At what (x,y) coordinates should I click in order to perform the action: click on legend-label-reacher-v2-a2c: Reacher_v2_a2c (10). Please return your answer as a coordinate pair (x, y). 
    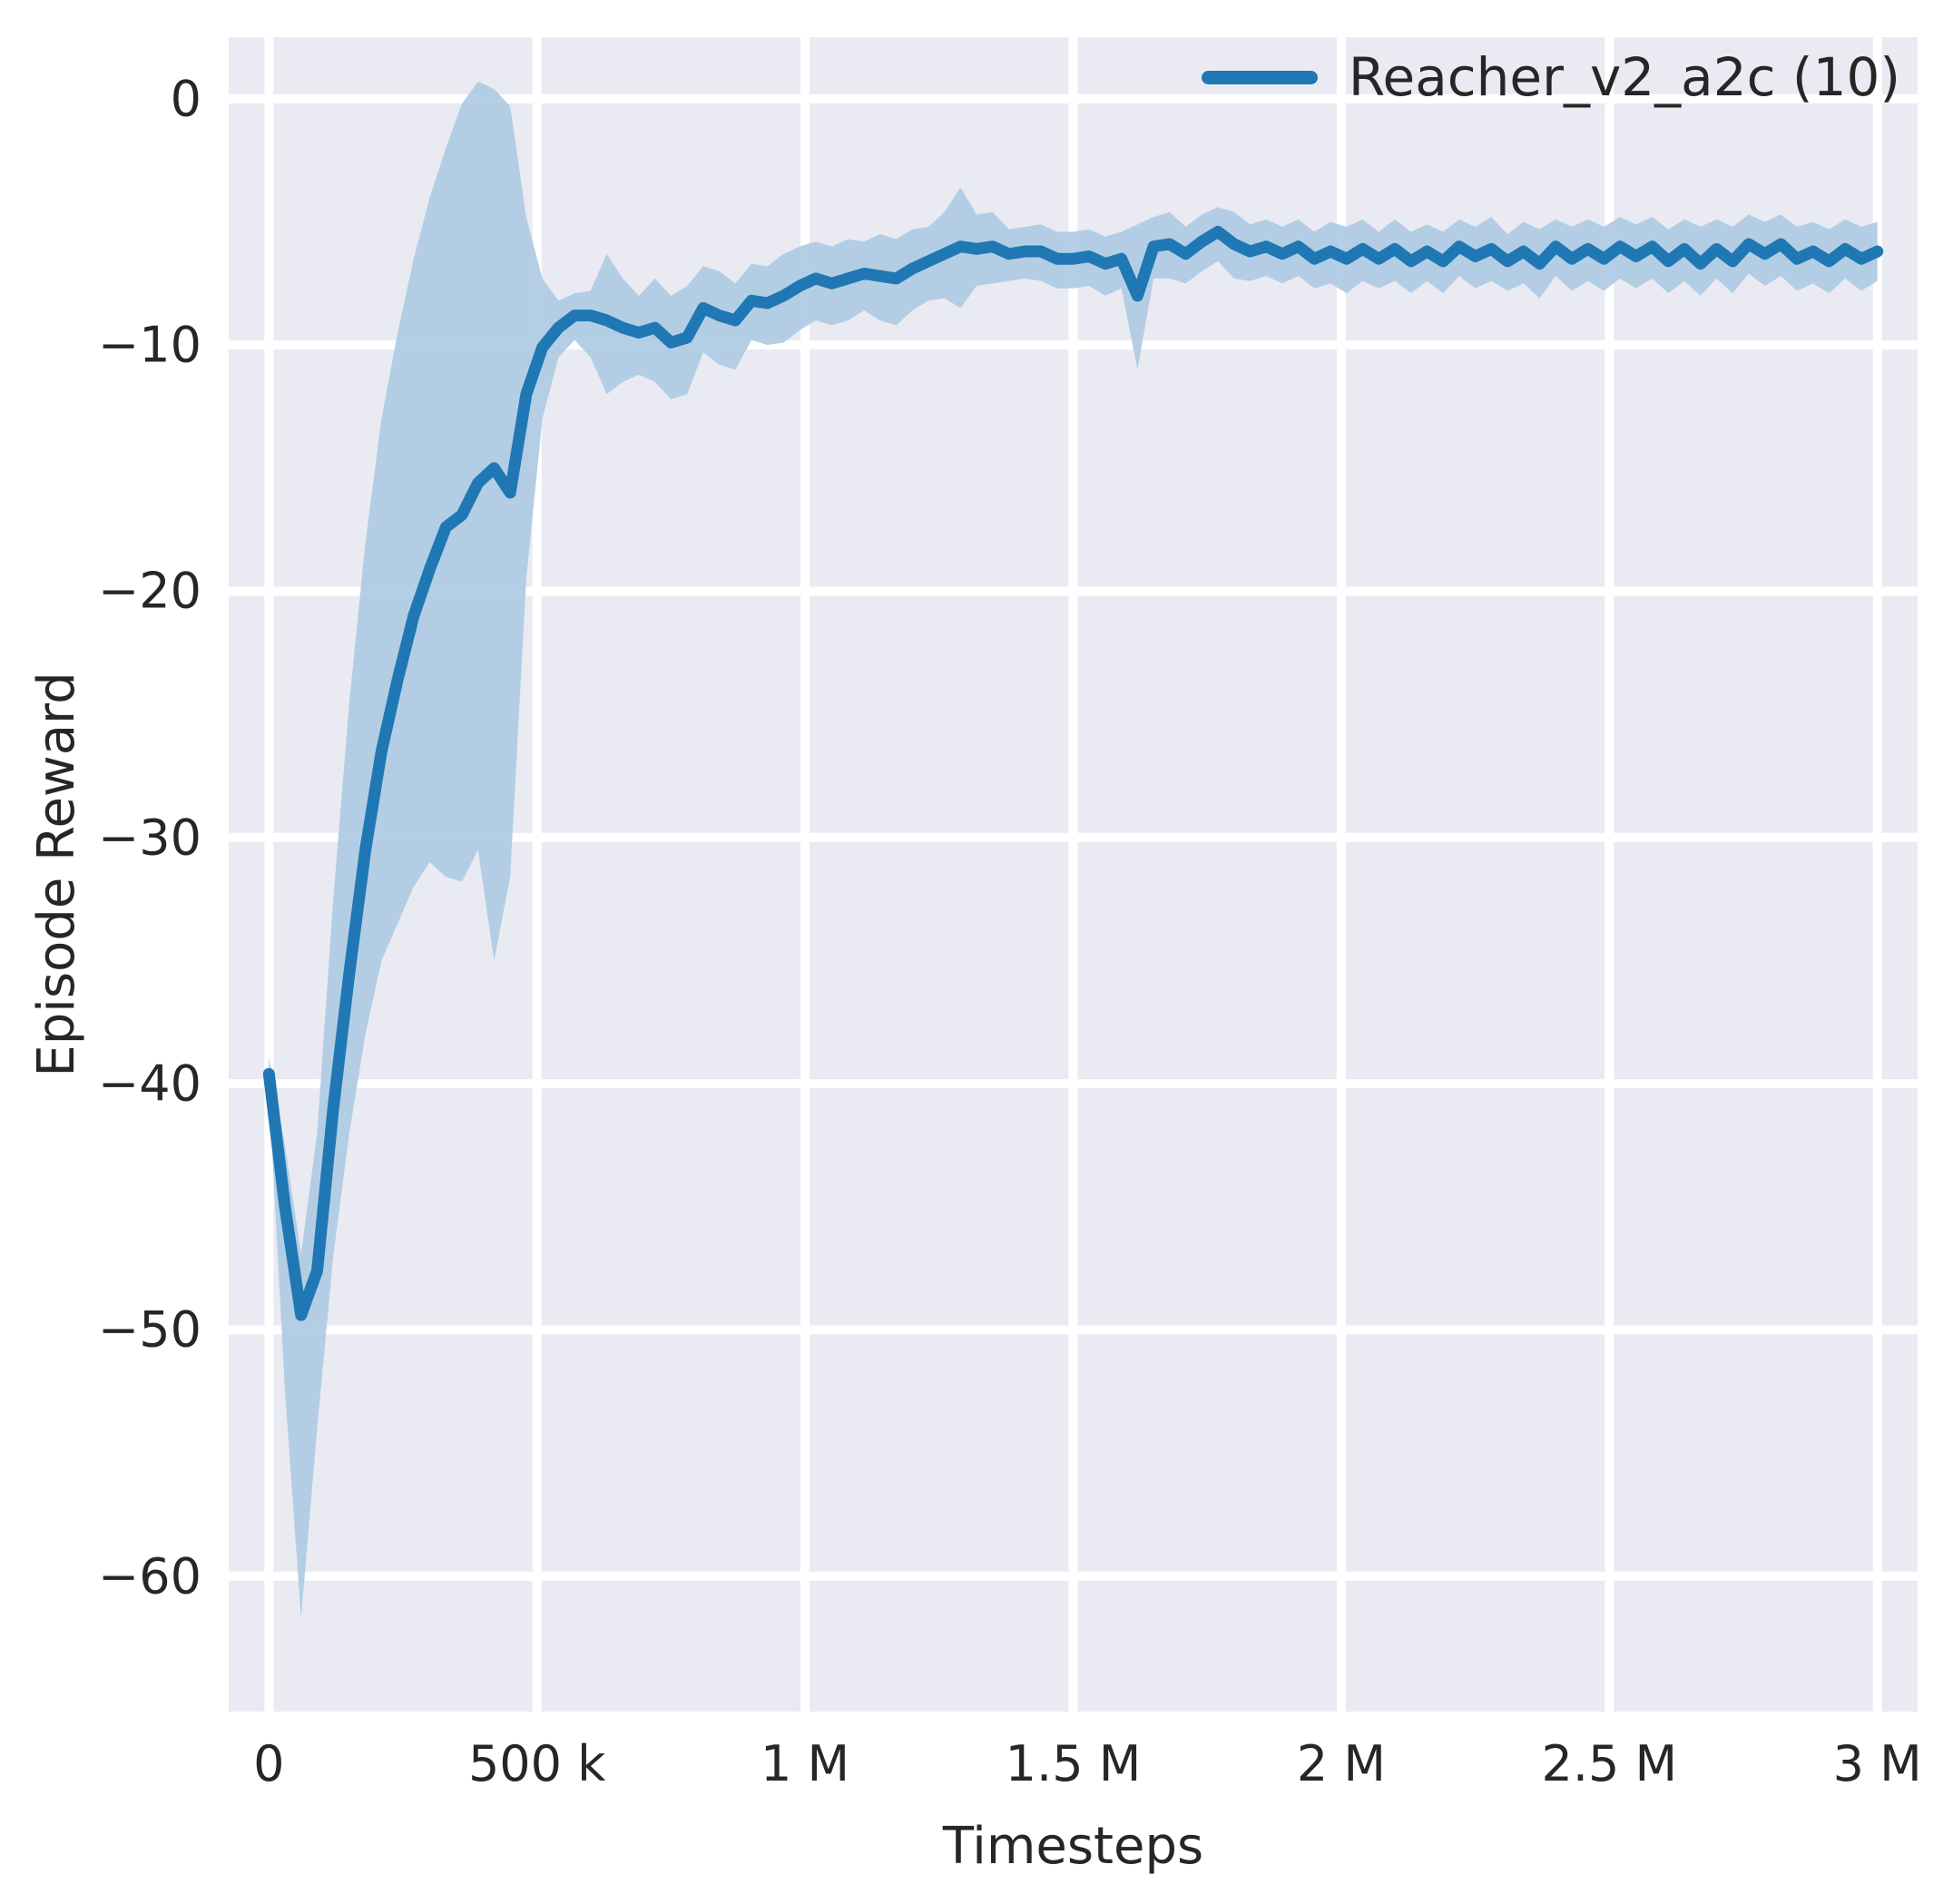
    Looking at the image, I should click on (1624, 77).